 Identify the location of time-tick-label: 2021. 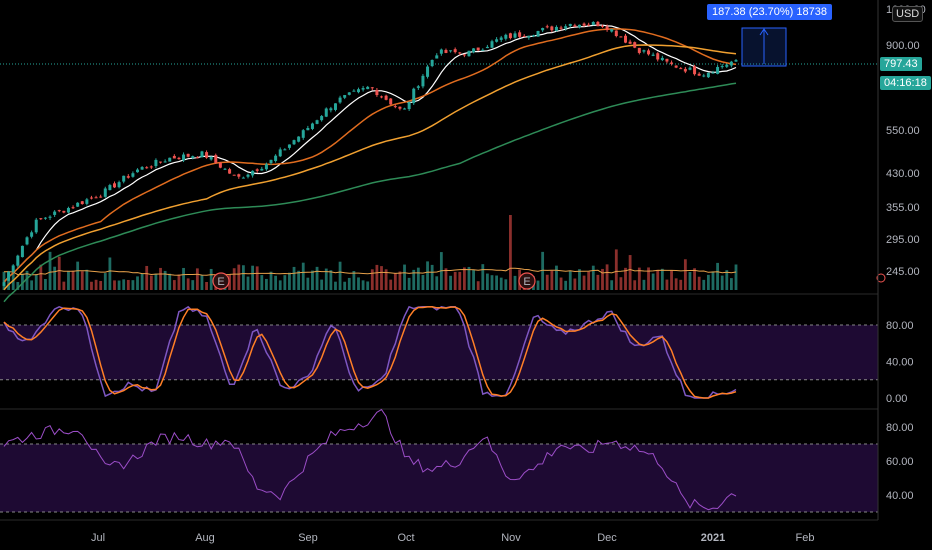
(713, 538).